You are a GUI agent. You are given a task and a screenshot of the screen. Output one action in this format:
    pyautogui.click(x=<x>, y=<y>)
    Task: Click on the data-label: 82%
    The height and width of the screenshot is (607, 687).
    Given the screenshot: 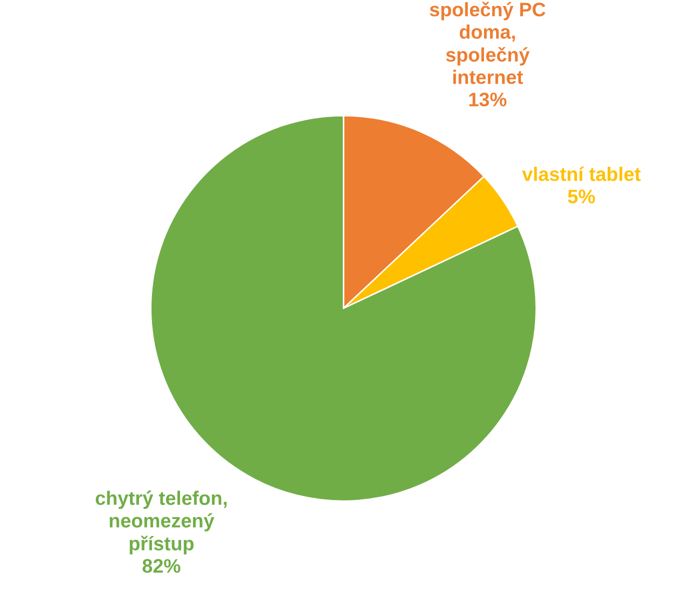 What is the action you would take?
    pyautogui.click(x=161, y=566)
    